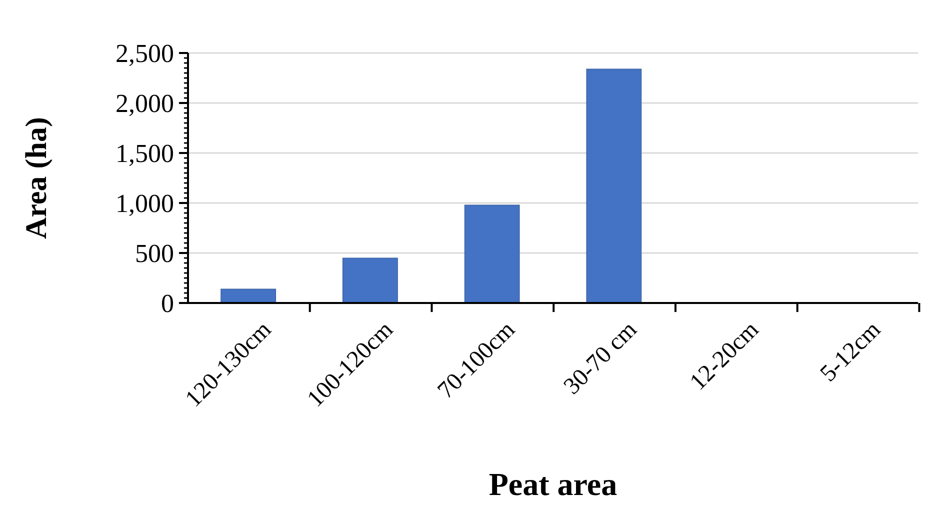 This screenshot has width=948, height=511. Describe the element at coordinates (145, 103) in the screenshot. I see `y-tick-label: 2,000` at that location.